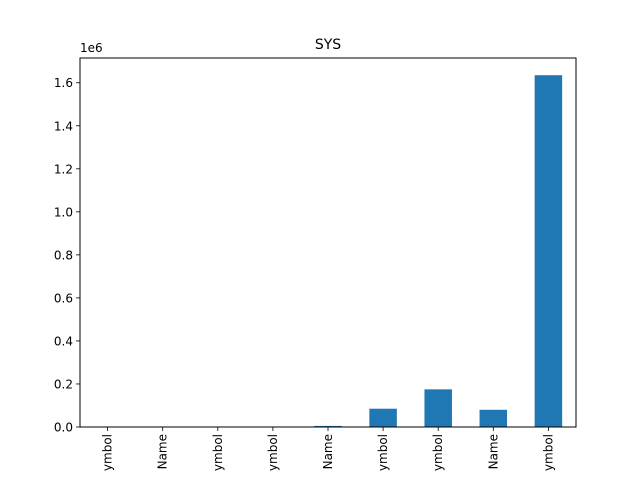 The height and width of the screenshot is (480, 640). I want to click on y-tick-label-6: 1.2, so click(63, 169).